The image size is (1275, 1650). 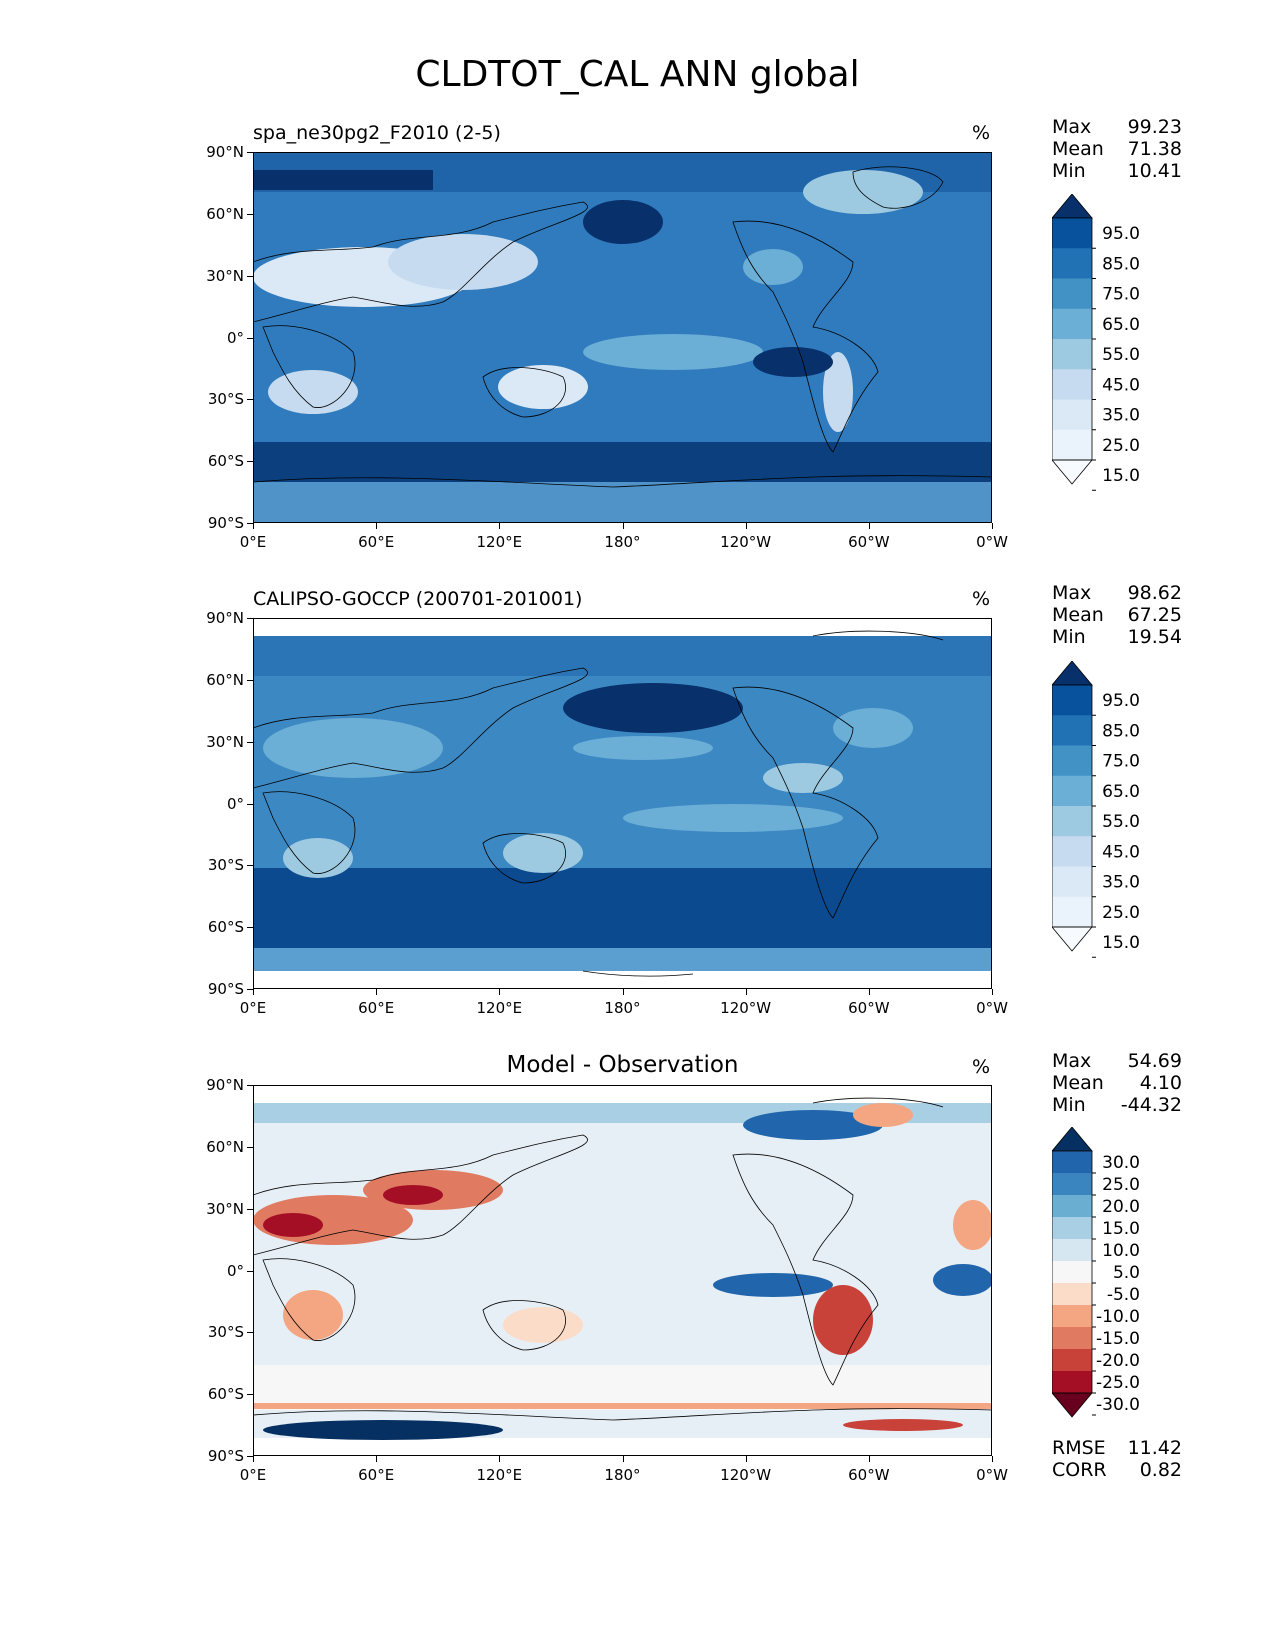 I want to click on stat-min: Min 10.41, so click(x=1117, y=171).